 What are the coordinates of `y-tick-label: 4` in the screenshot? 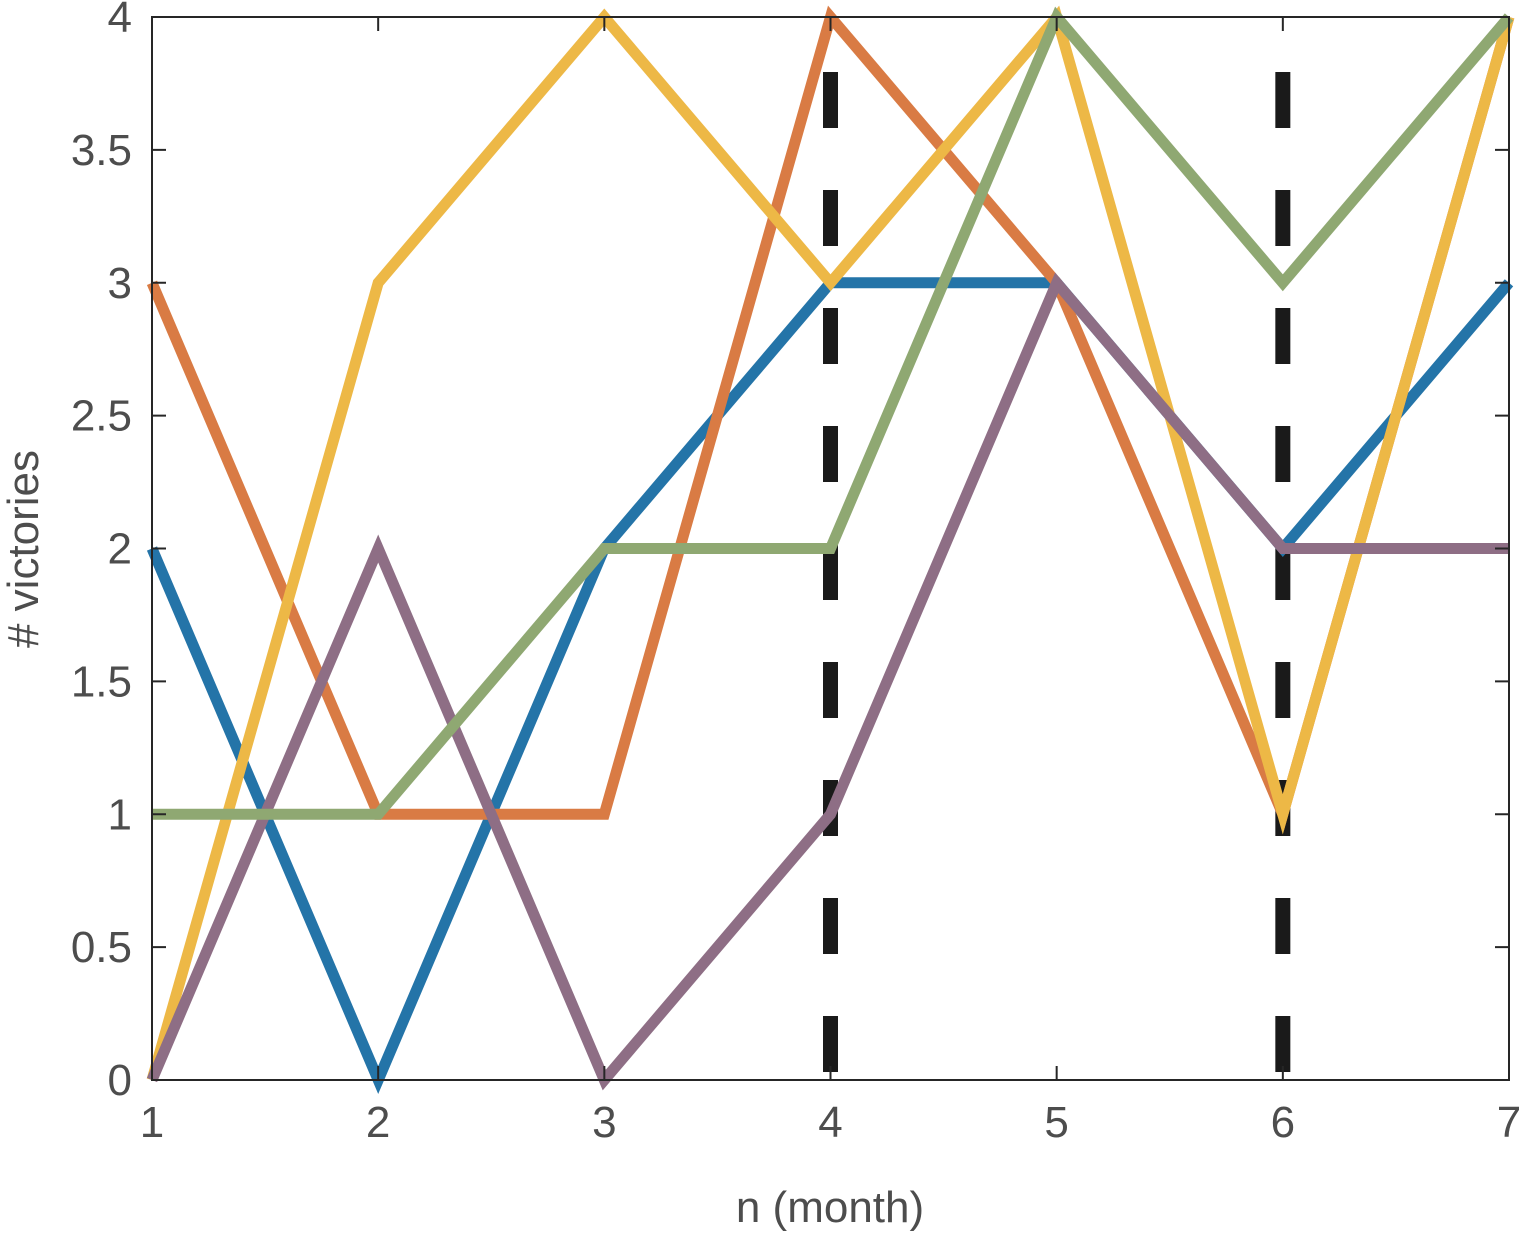 It's located at (120, 21).